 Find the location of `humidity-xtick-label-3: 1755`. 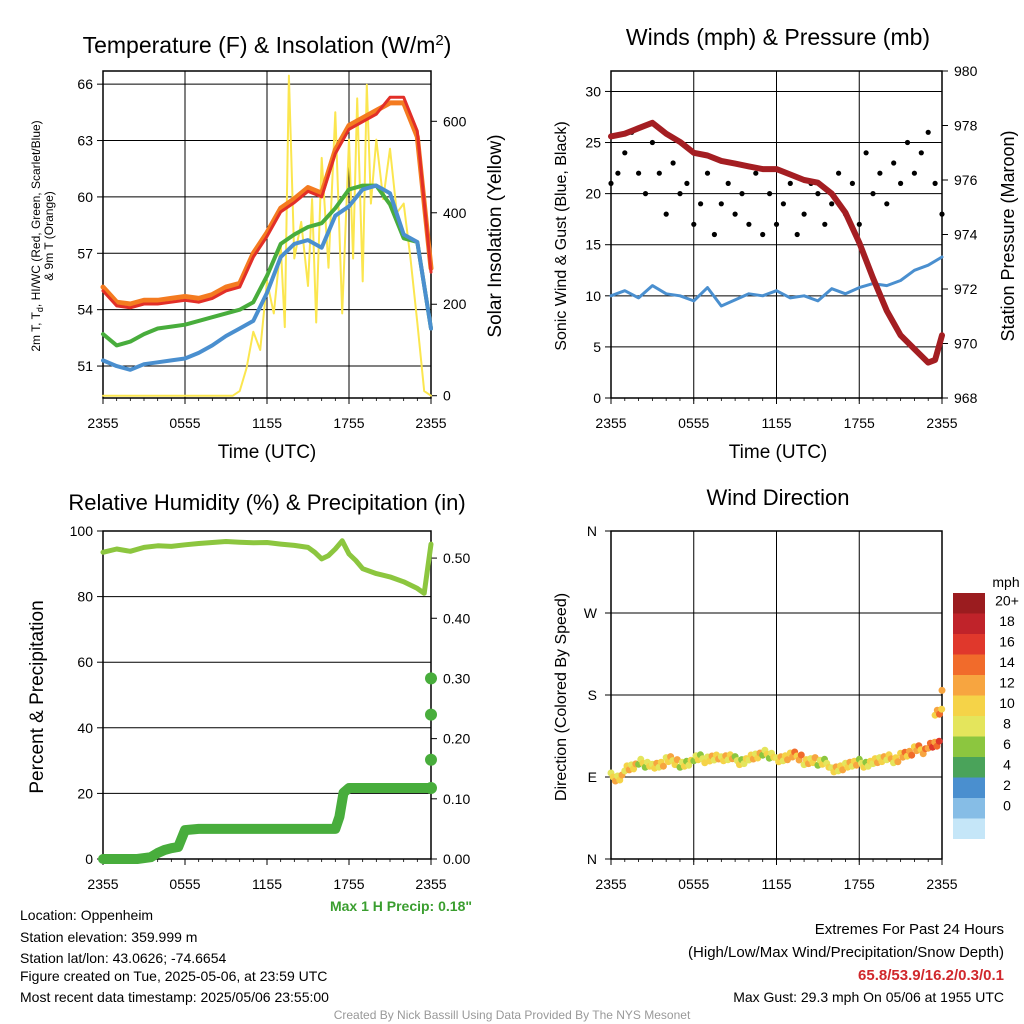

humidity-xtick-label-3: 1755 is located at coordinates (348, 884).